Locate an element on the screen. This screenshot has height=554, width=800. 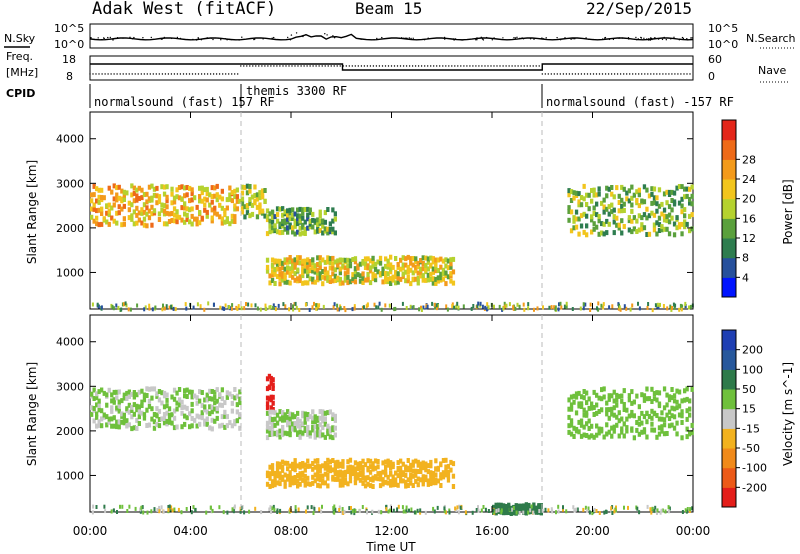
noise-left-label: N.Sky is located at coordinates (20, 38).